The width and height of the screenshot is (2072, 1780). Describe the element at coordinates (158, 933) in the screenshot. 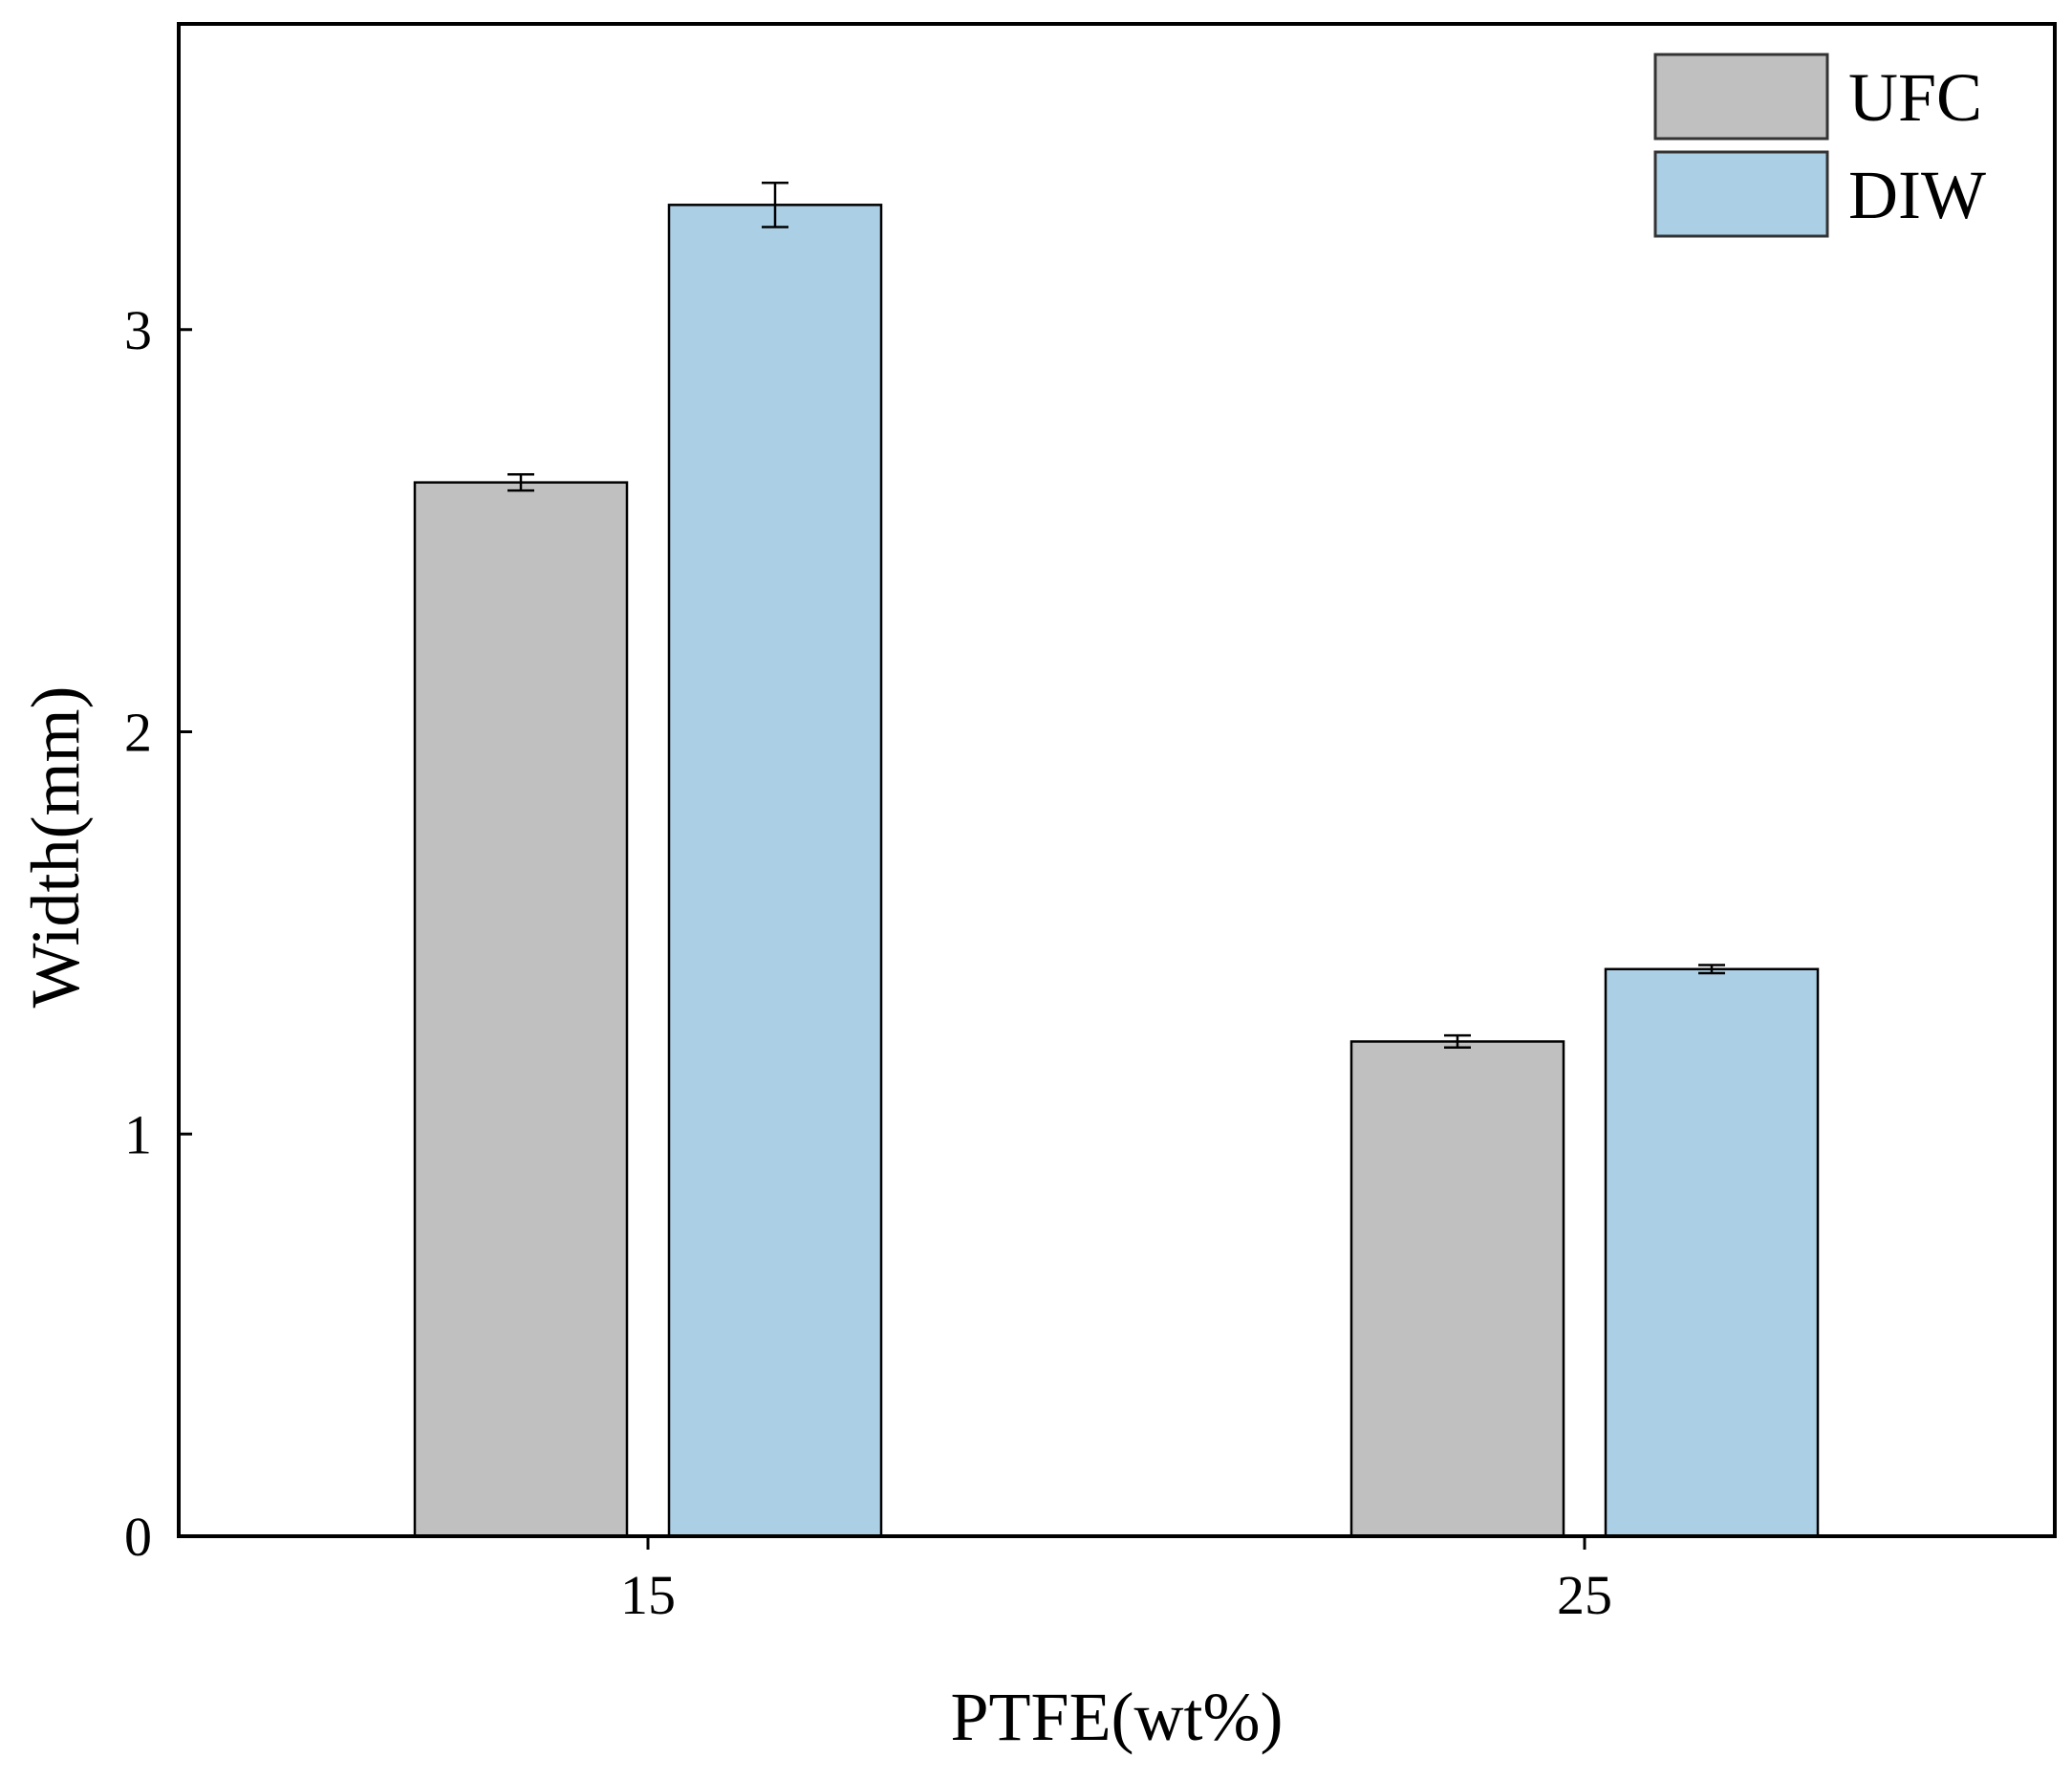

I see `y-axis-ticks: 0 1 2 3` at that location.